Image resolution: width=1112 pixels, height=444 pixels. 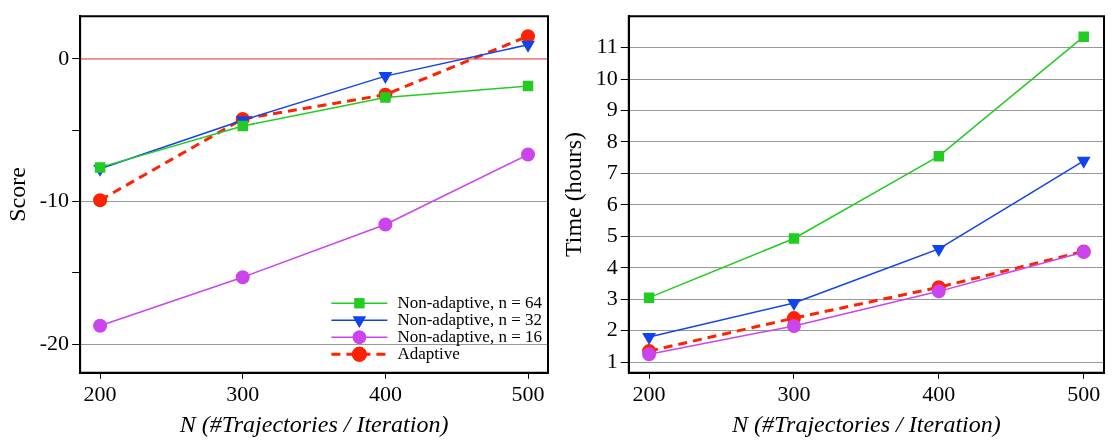 What do you see at coordinates (612, 360) in the screenshot?
I see `y-tick-label: 1` at bounding box center [612, 360].